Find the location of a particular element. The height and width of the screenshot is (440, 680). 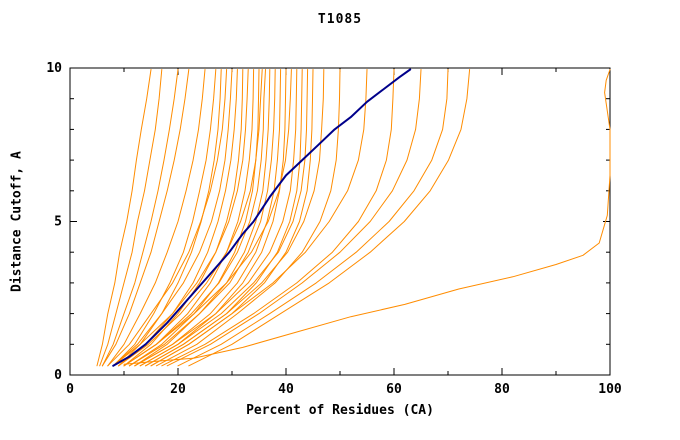

x-tick-label: 80 is located at coordinates (502, 389).